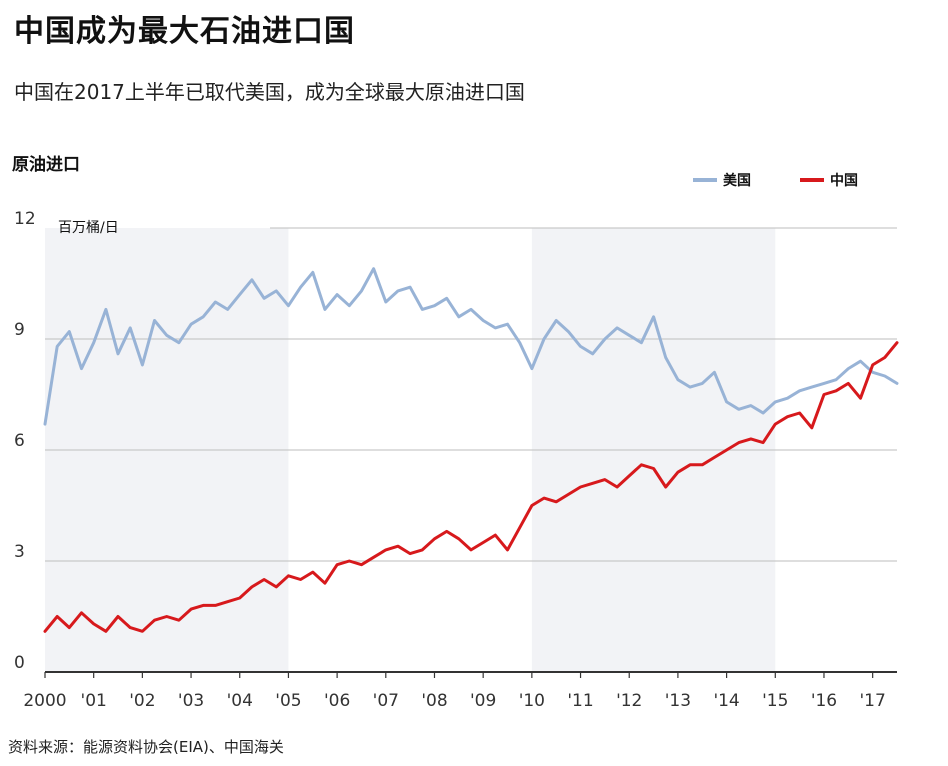  What do you see at coordinates (46, 164) in the screenshot?
I see `y-axis-label: 原油进口` at bounding box center [46, 164].